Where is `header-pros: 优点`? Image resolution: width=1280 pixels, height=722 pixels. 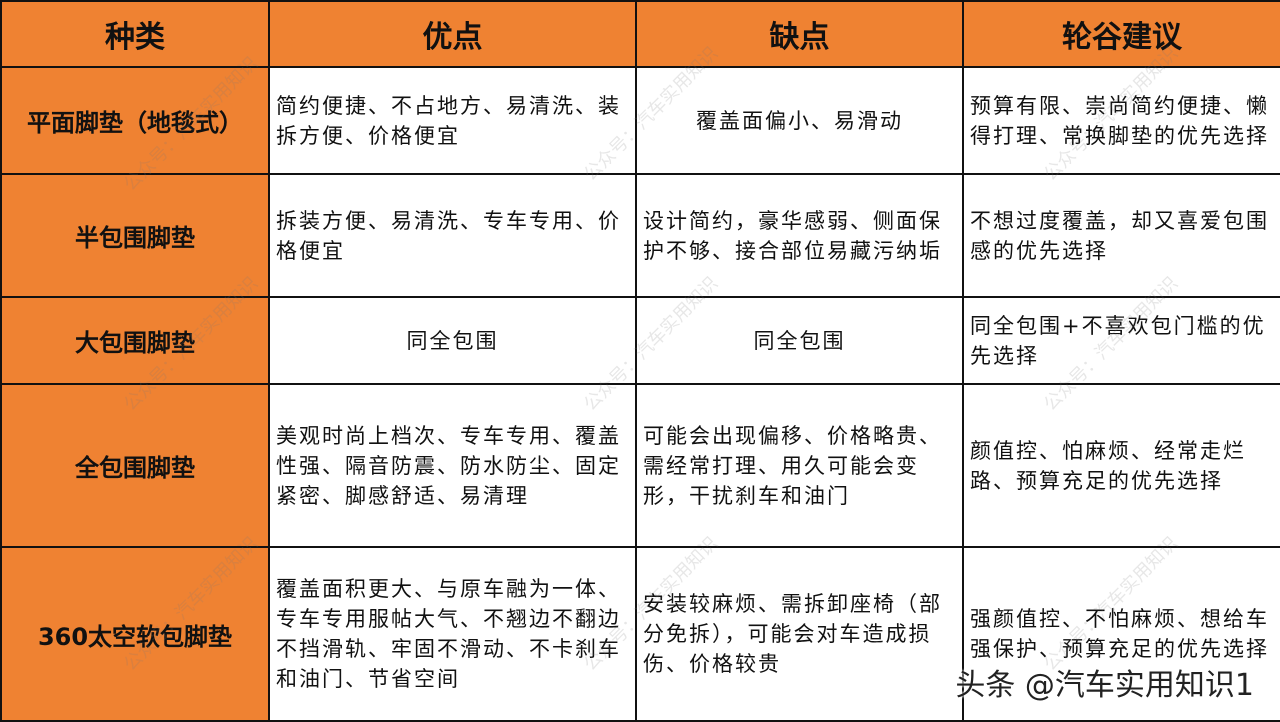 header-pros: 优点 is located at coordinates (452, 34).